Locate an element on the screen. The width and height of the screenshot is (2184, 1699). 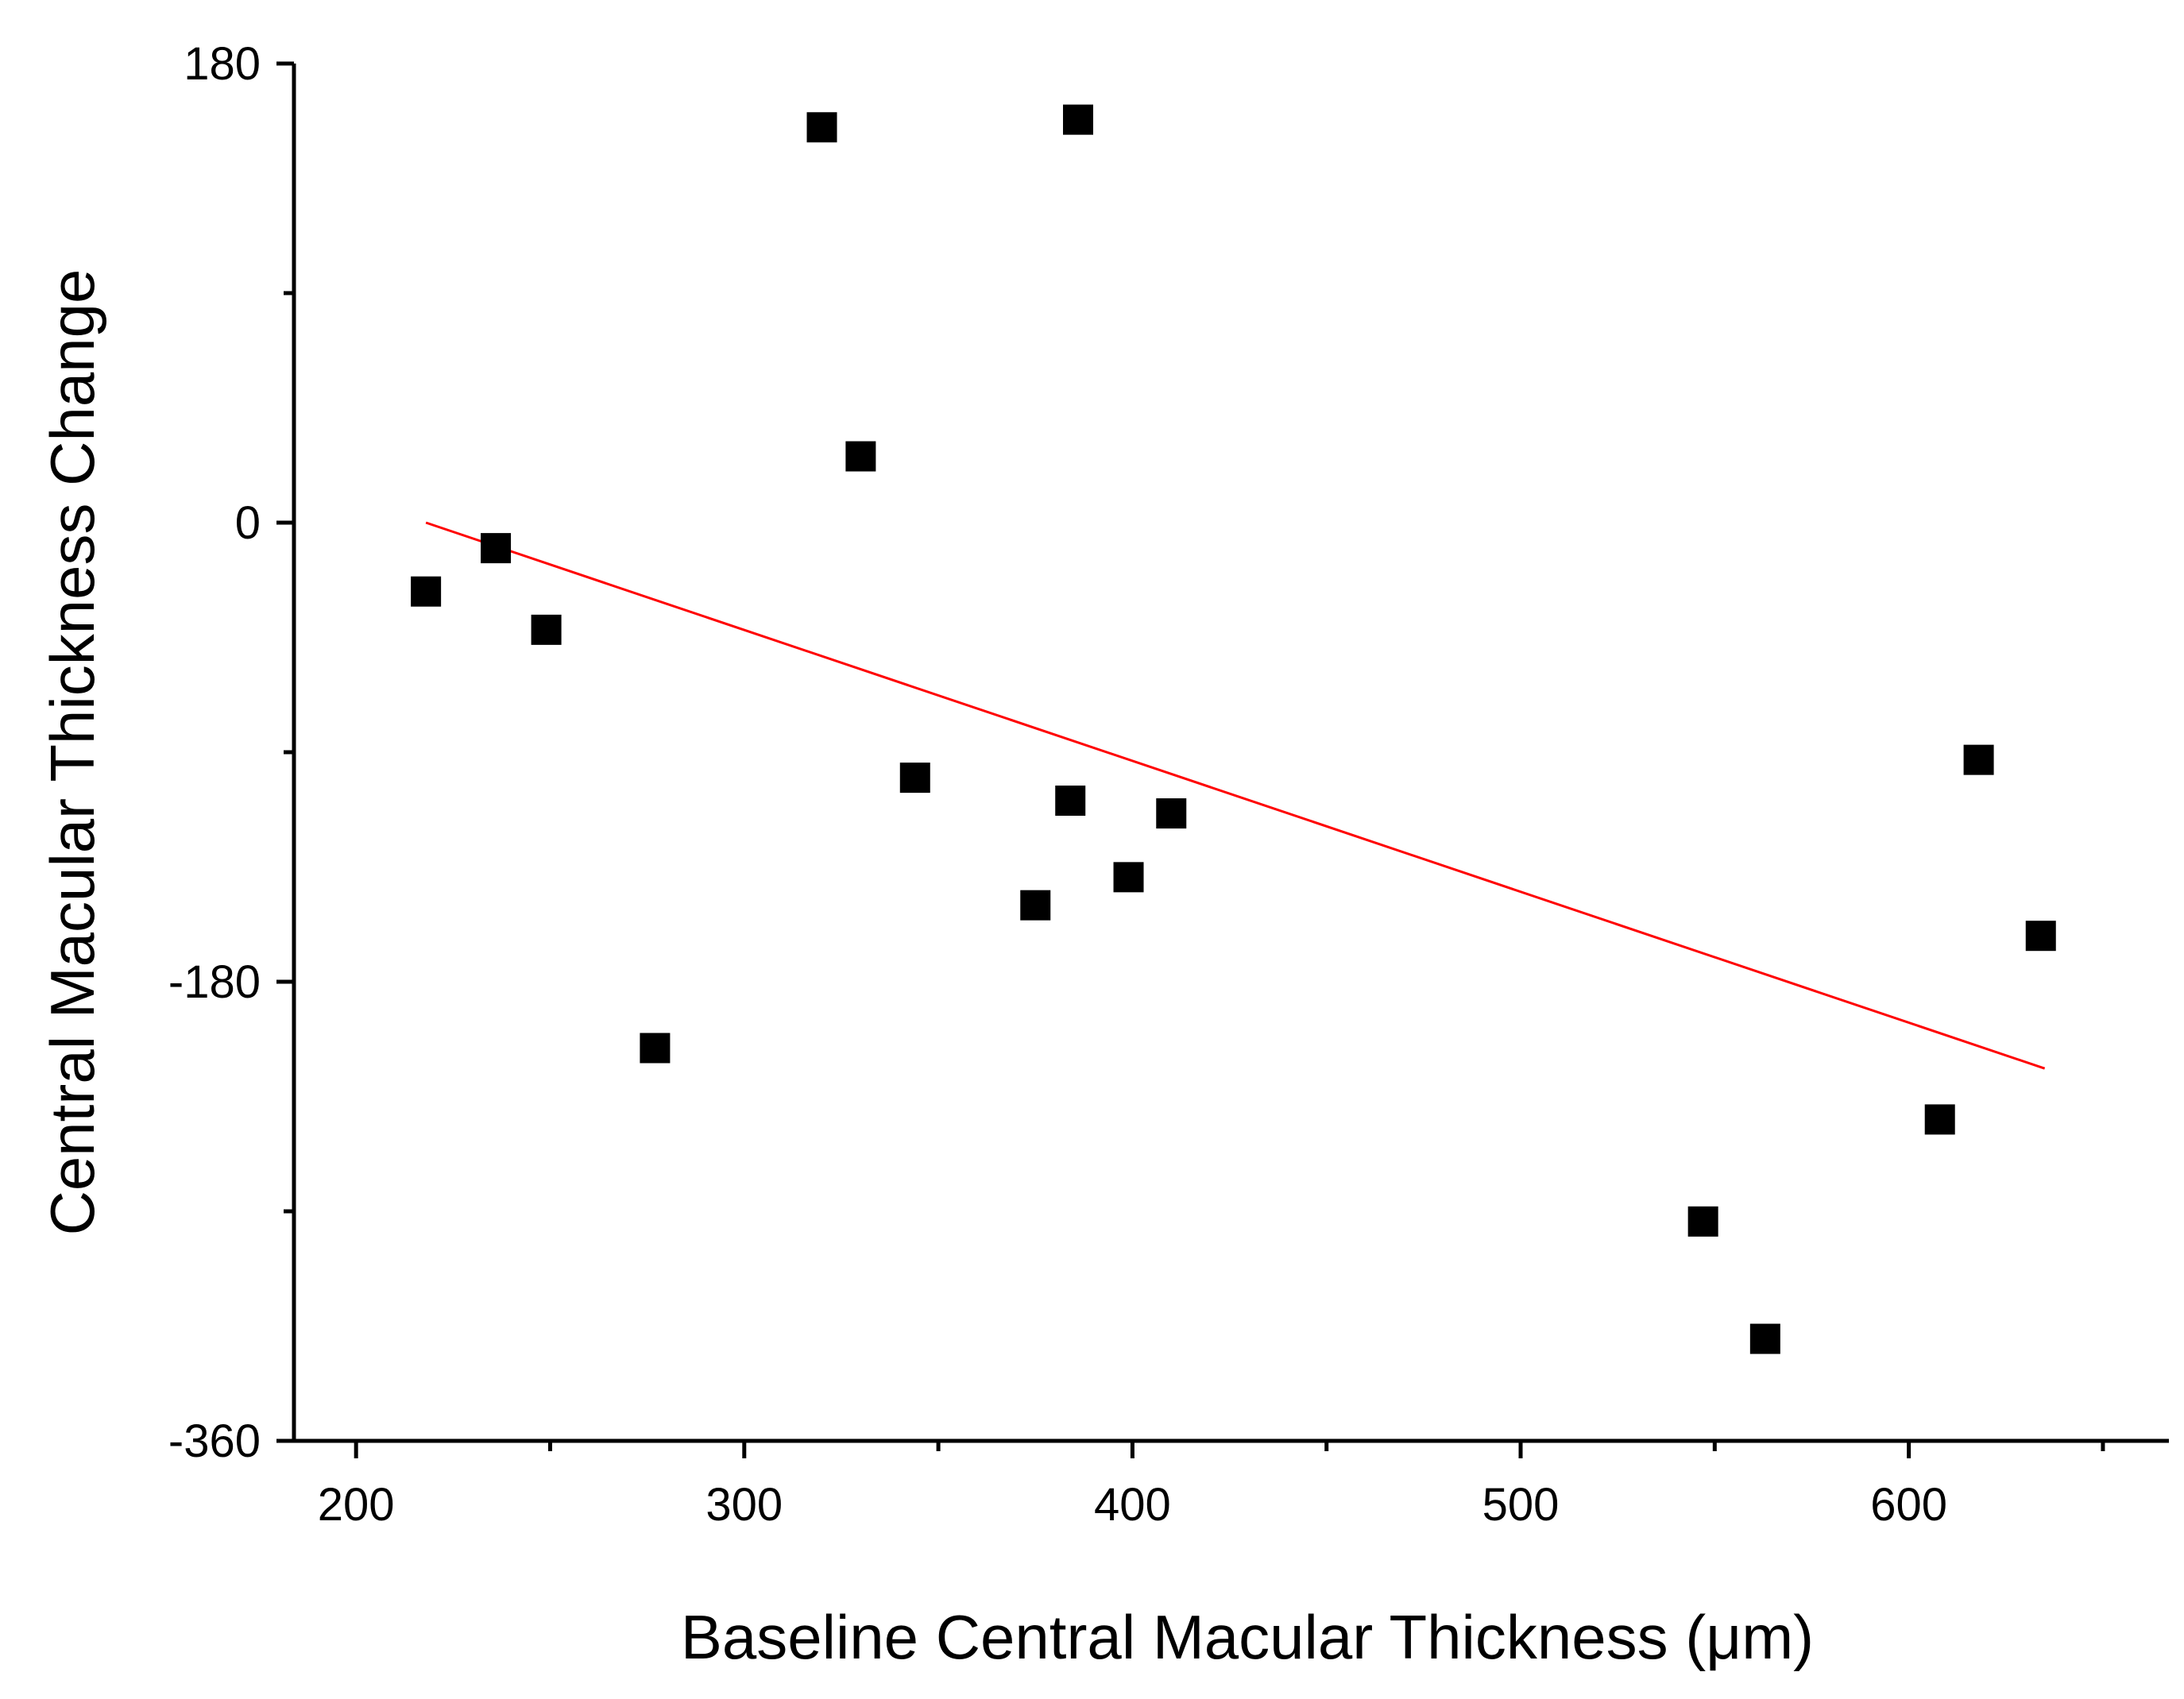
x-tick-label: 300 is located at coordinates (744, 1505).